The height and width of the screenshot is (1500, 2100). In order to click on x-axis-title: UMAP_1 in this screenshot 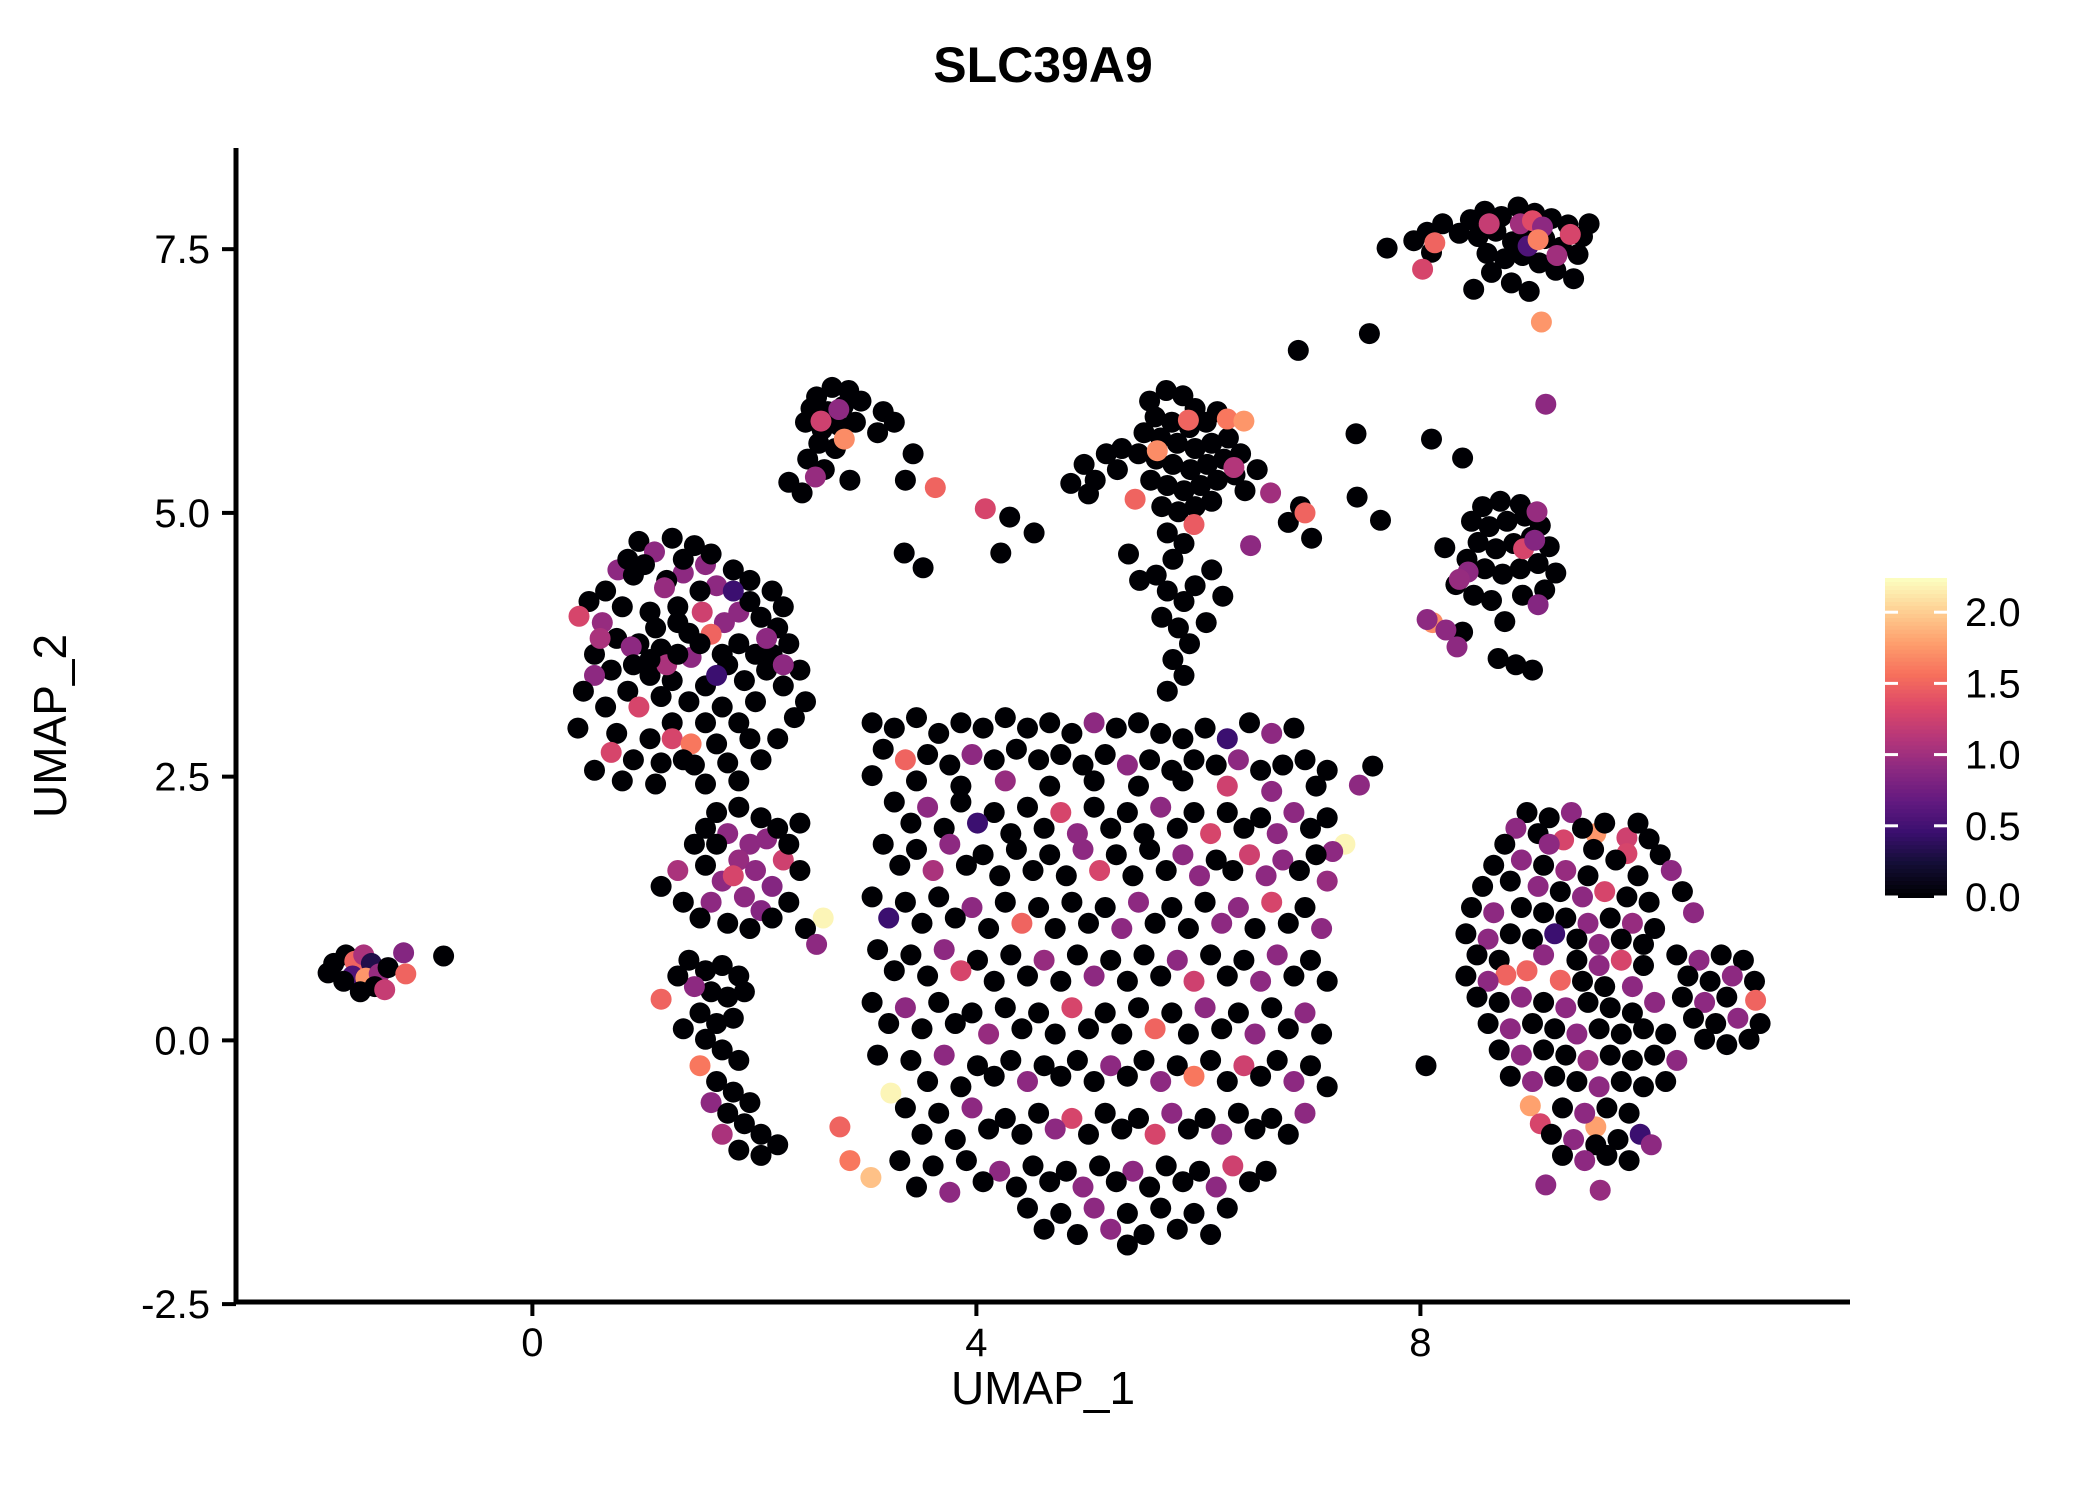, I will do `click(1043, 1388)`.